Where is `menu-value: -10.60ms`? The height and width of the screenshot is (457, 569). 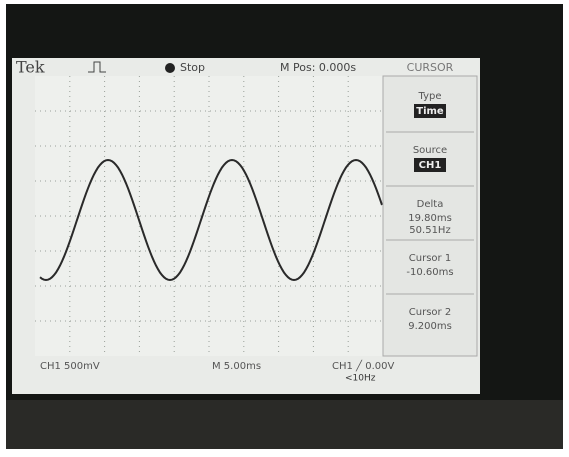
menu-value: -10.60ms is located at coordinates (429, 272).